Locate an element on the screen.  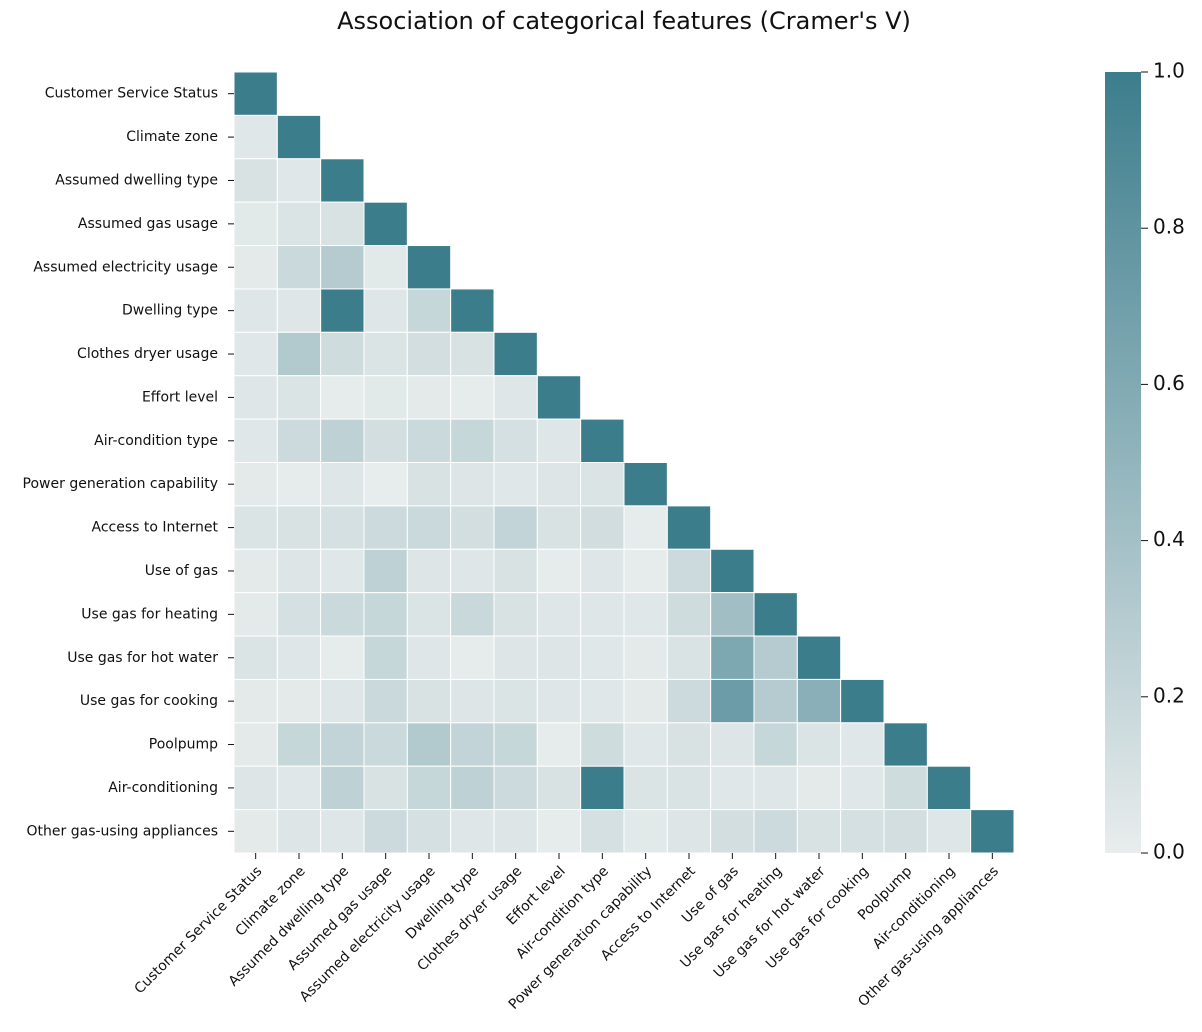
colorbar-tick-label: 0.4 is located at coordinates (1169, 539).